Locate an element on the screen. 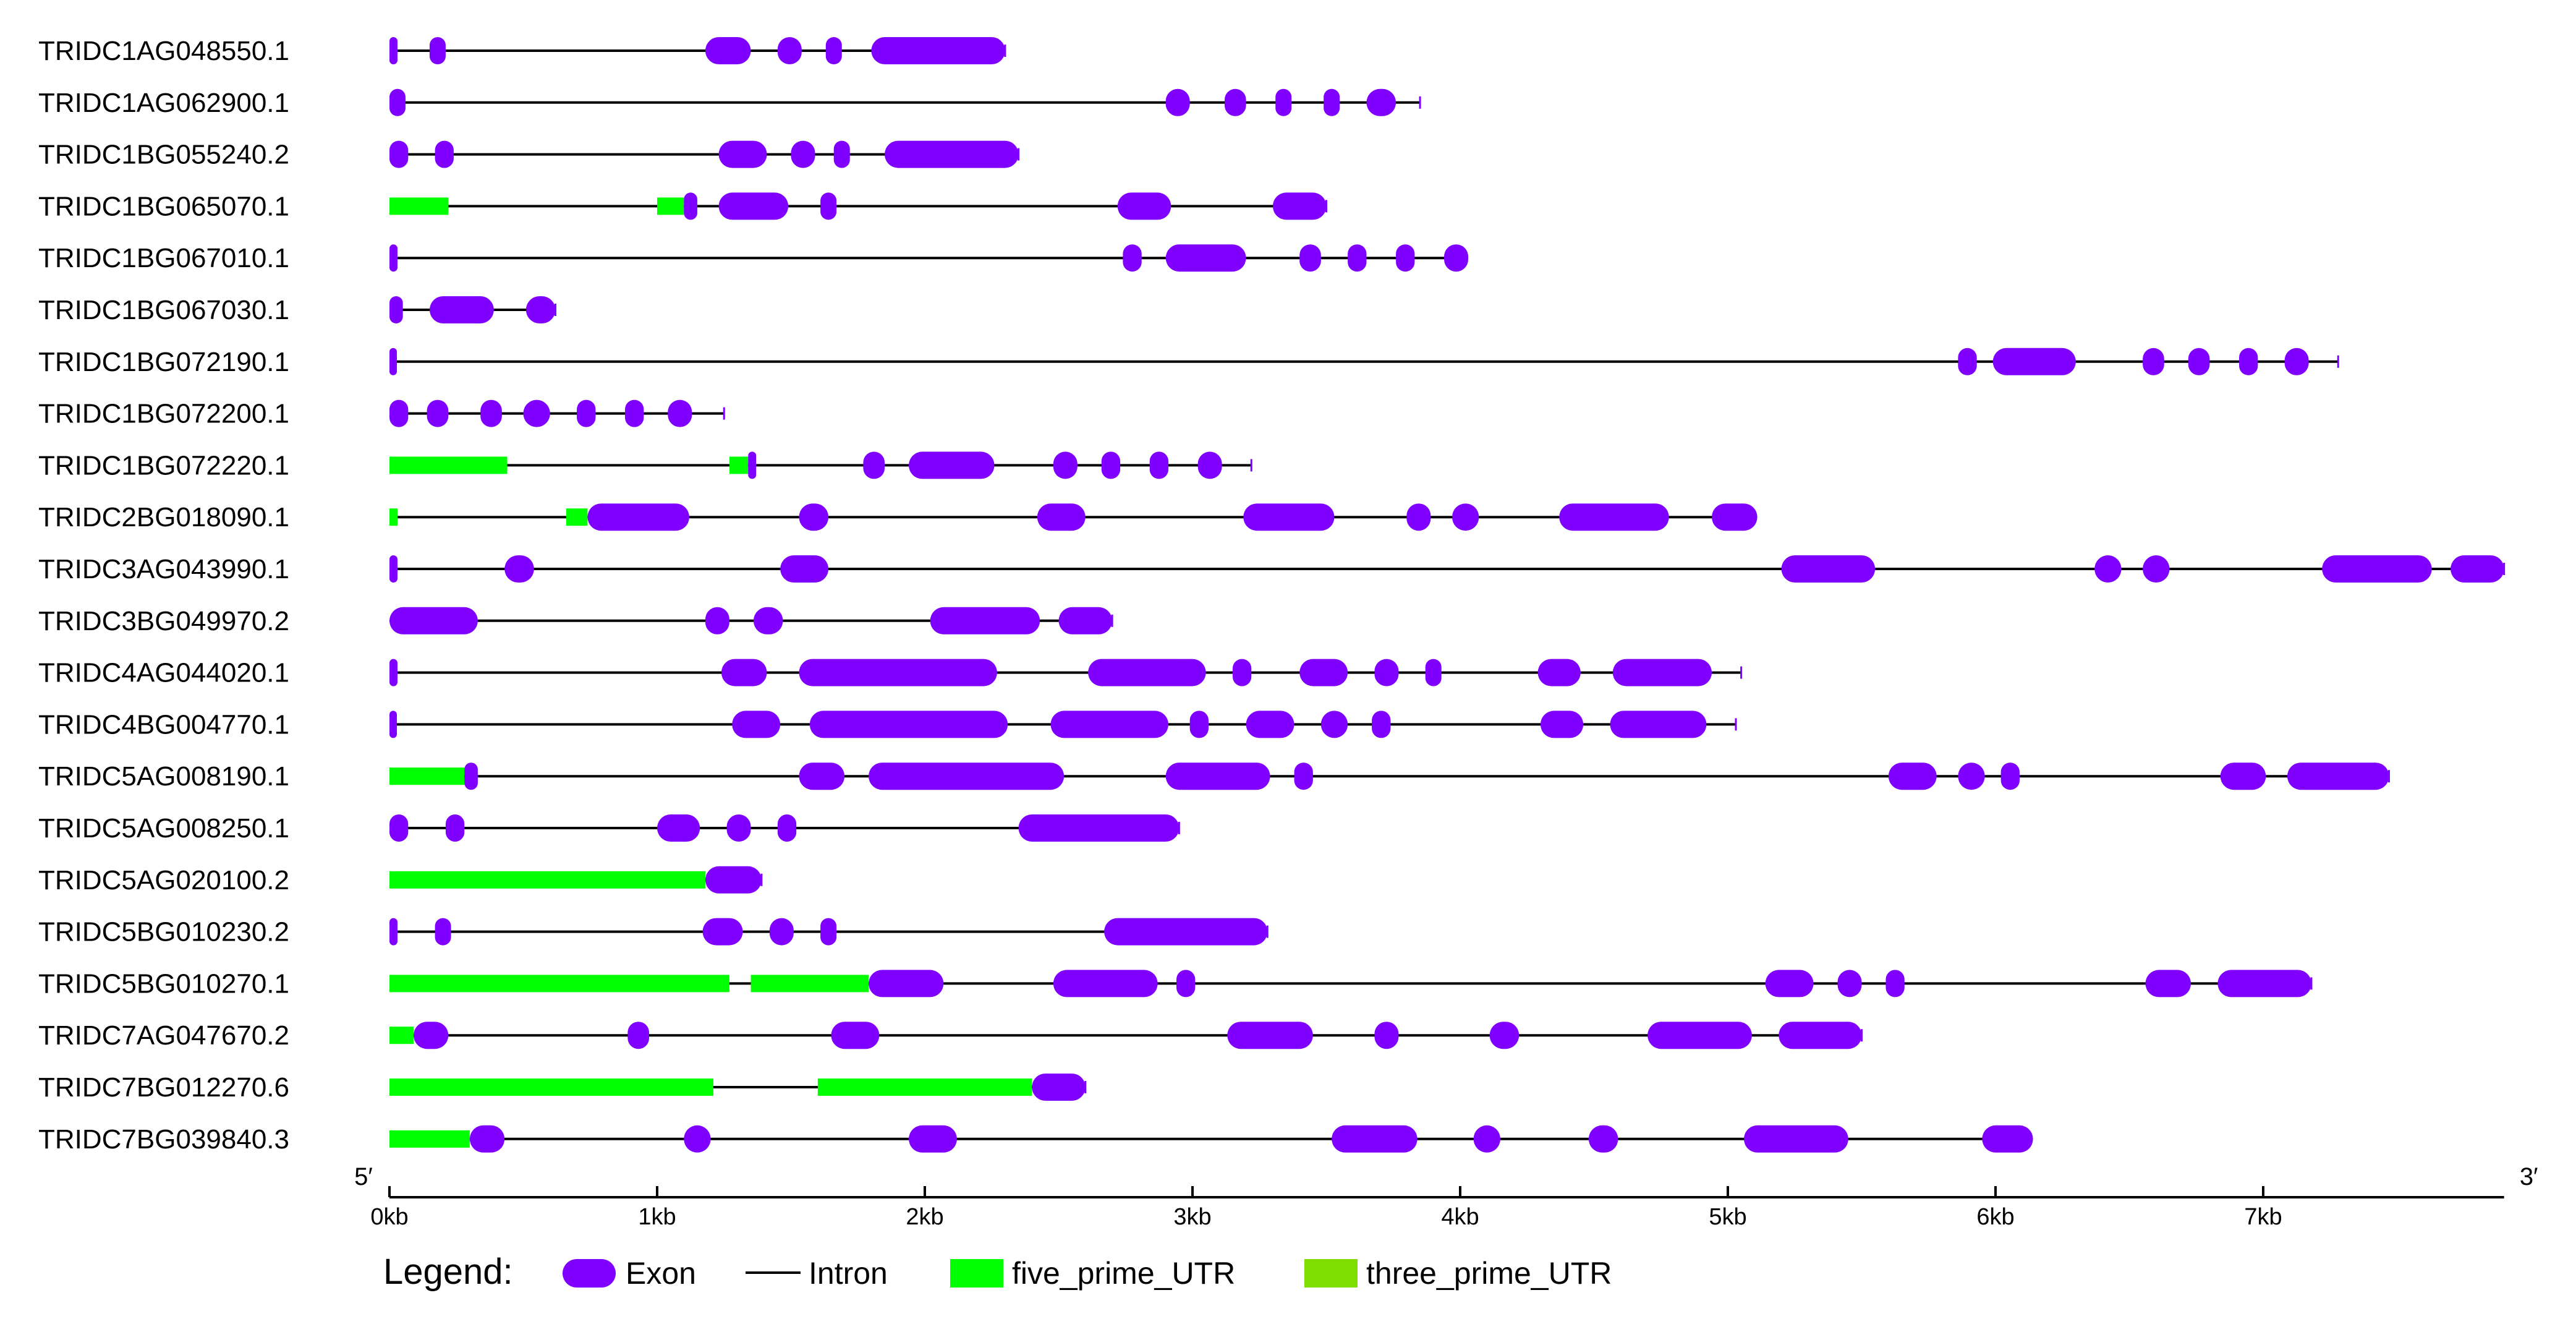  legend-label-three-prime-utr: three_prime_UTR is located at coordinates (1489, 1273).